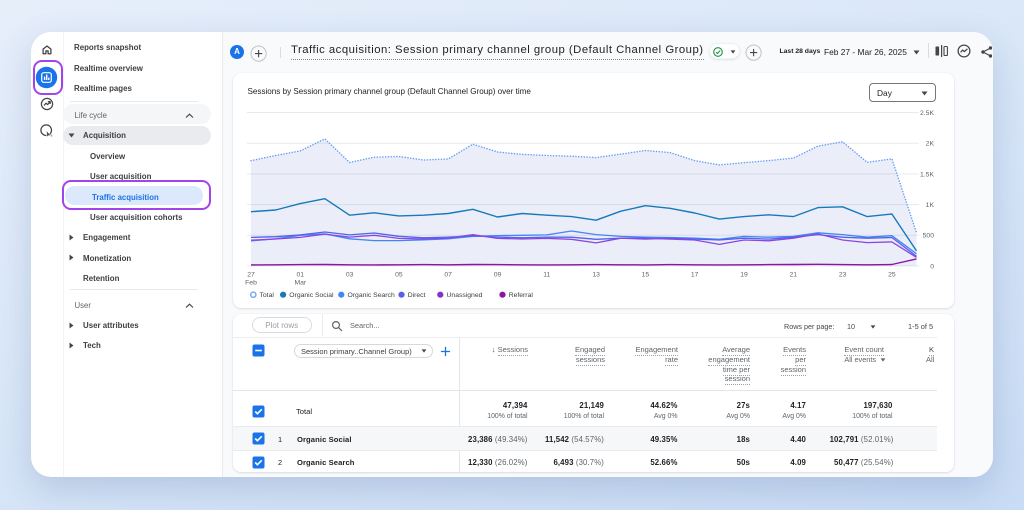 The height and width of the screenshot is (510, 1024). I want to click on svg-text: Unassigned, so click(464, 295).